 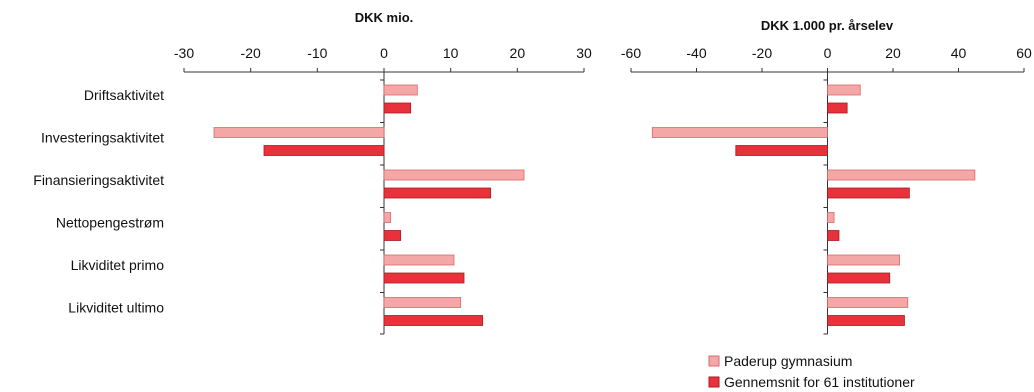 What do you see at coordinates (714, 382) in the screenshot?
I see `legend-swatch-gennemsnit` at bounding box center [714, 382].